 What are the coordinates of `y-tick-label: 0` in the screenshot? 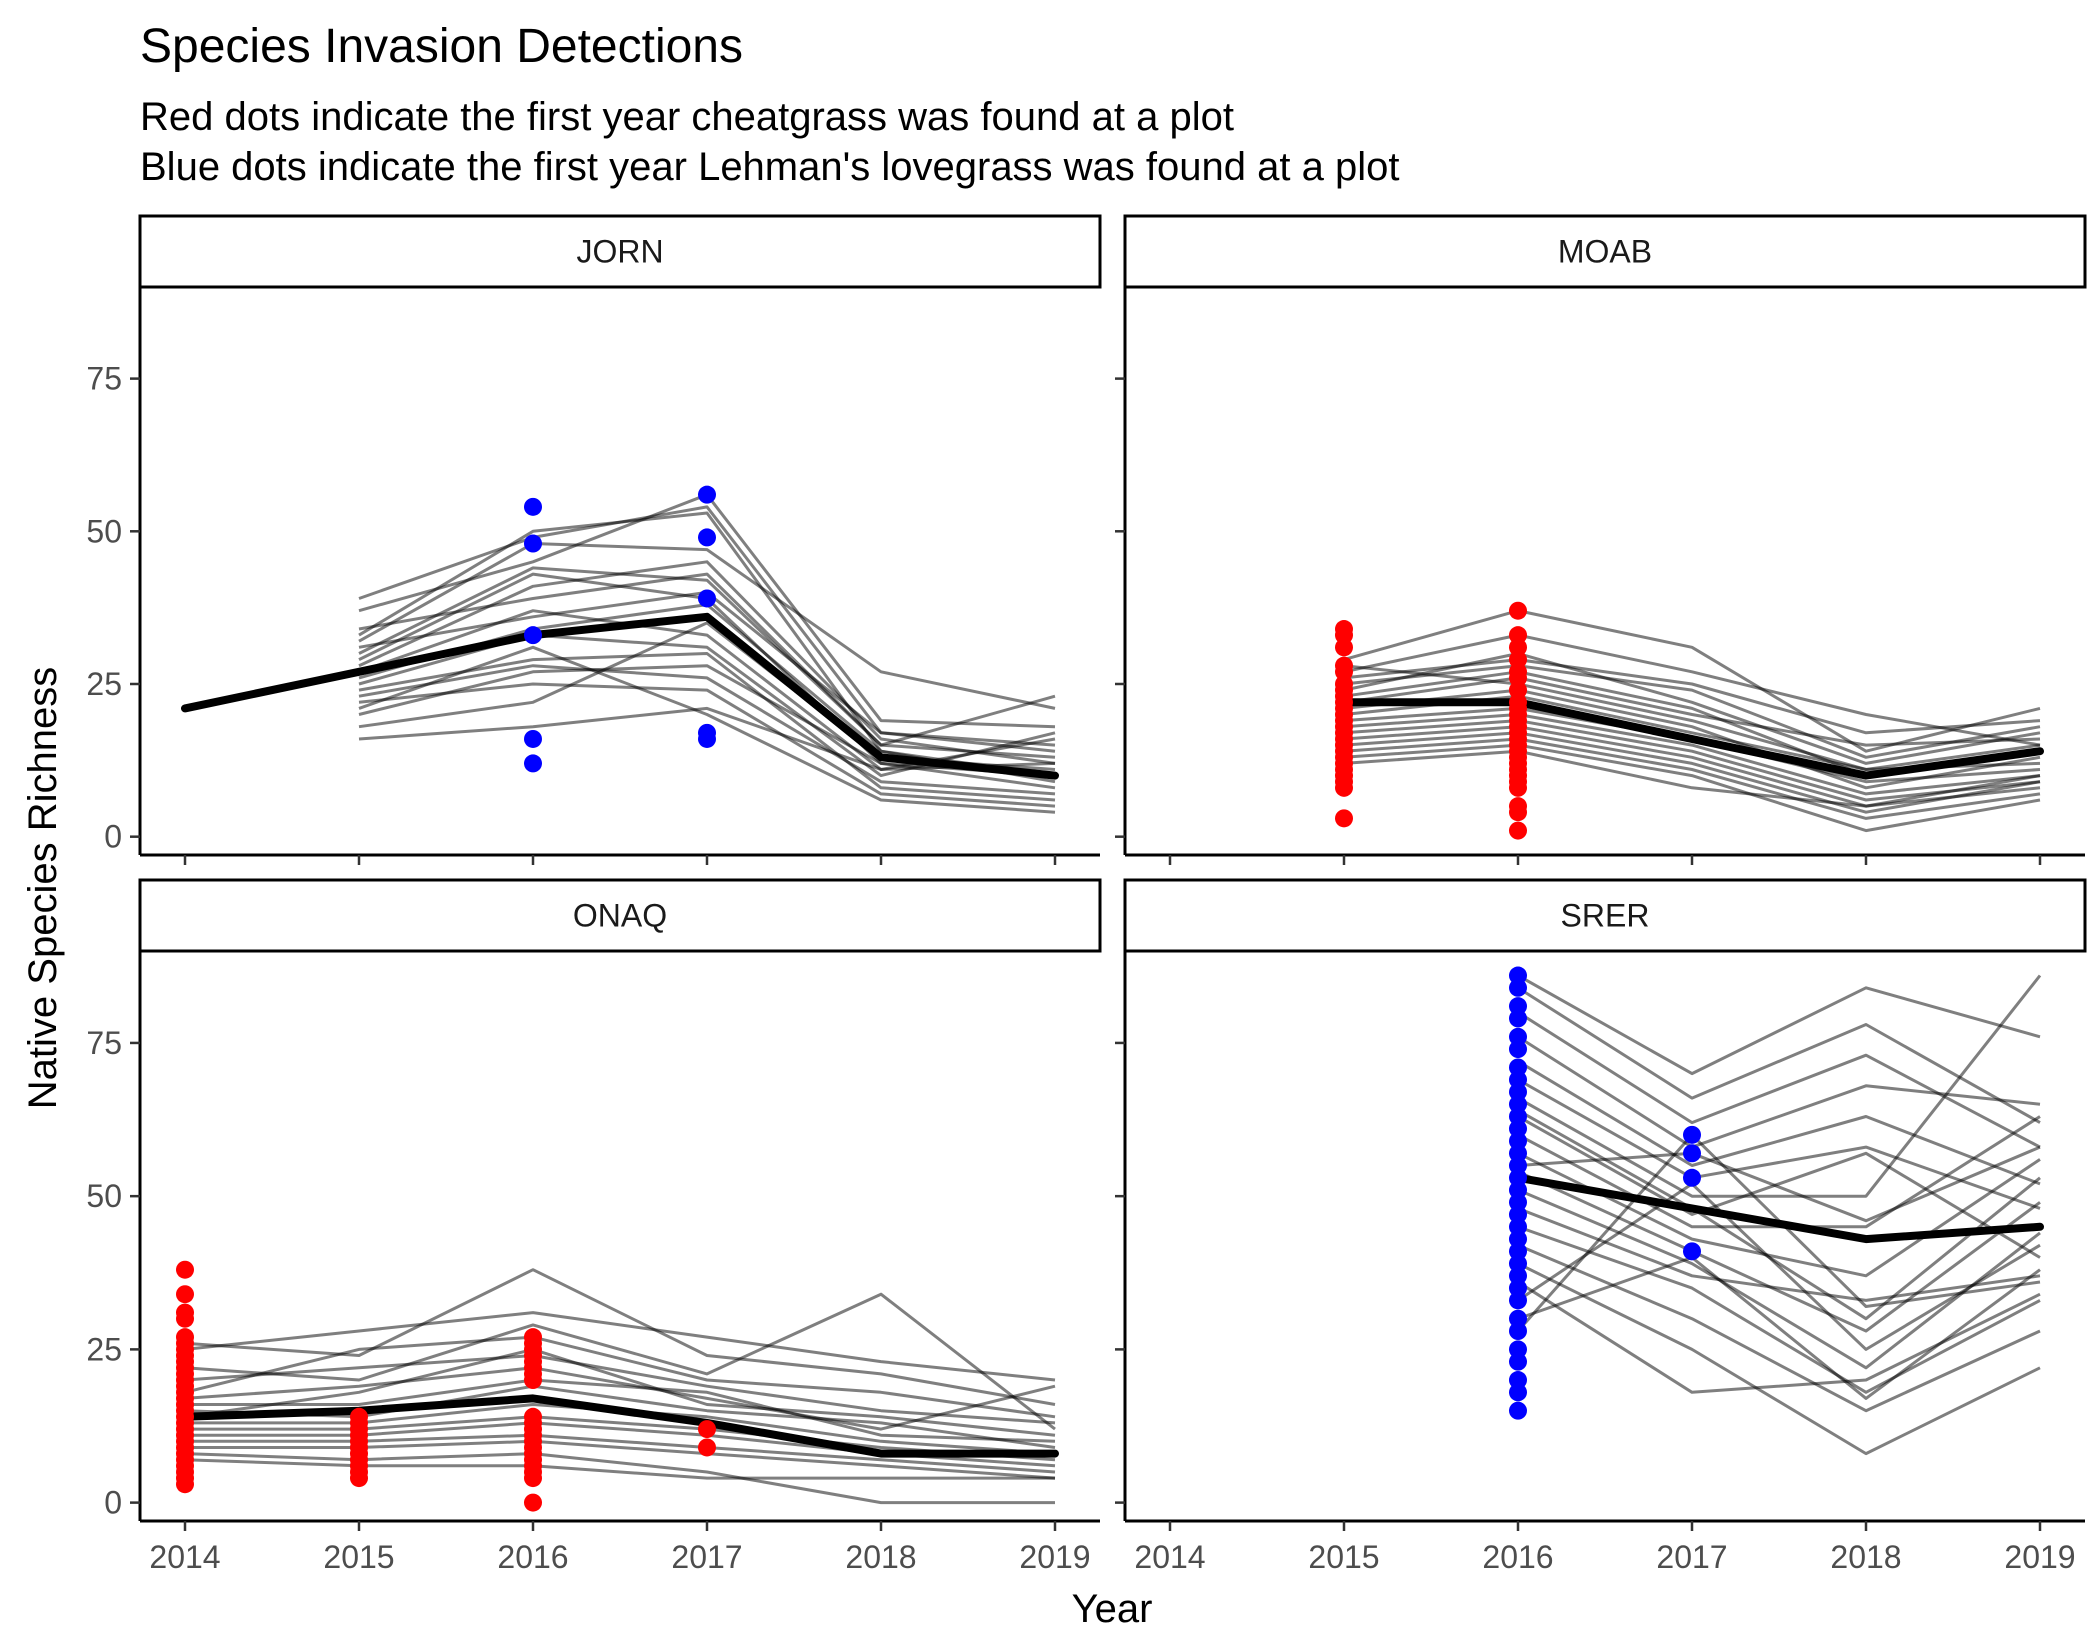 It's located at (113, 837).